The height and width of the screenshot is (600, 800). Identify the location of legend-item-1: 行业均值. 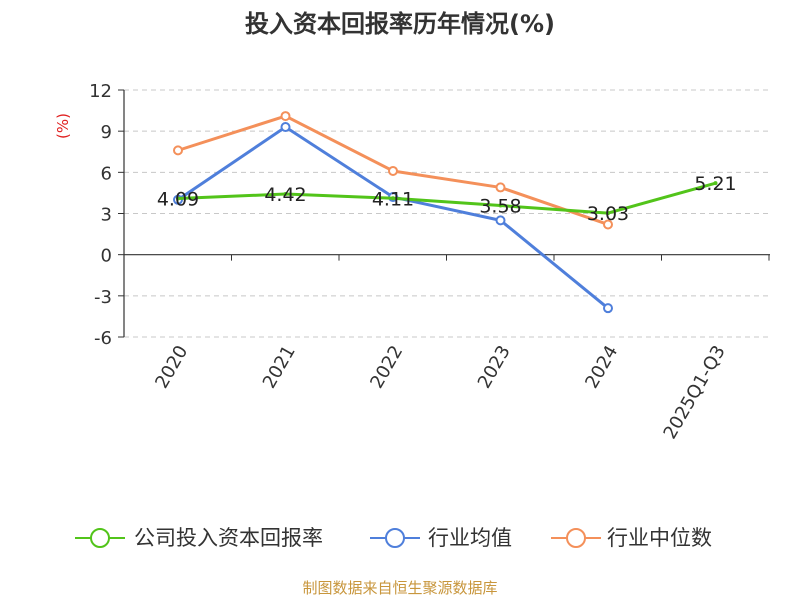
(441, 538).